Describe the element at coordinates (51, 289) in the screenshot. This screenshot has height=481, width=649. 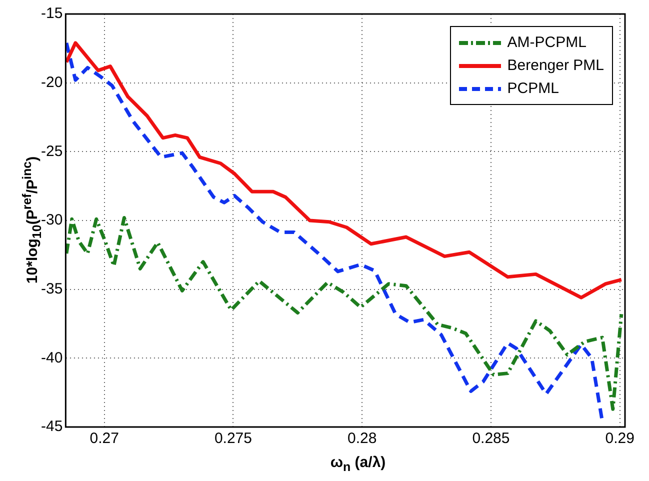
I see `y-tick-label: -35` at that location.